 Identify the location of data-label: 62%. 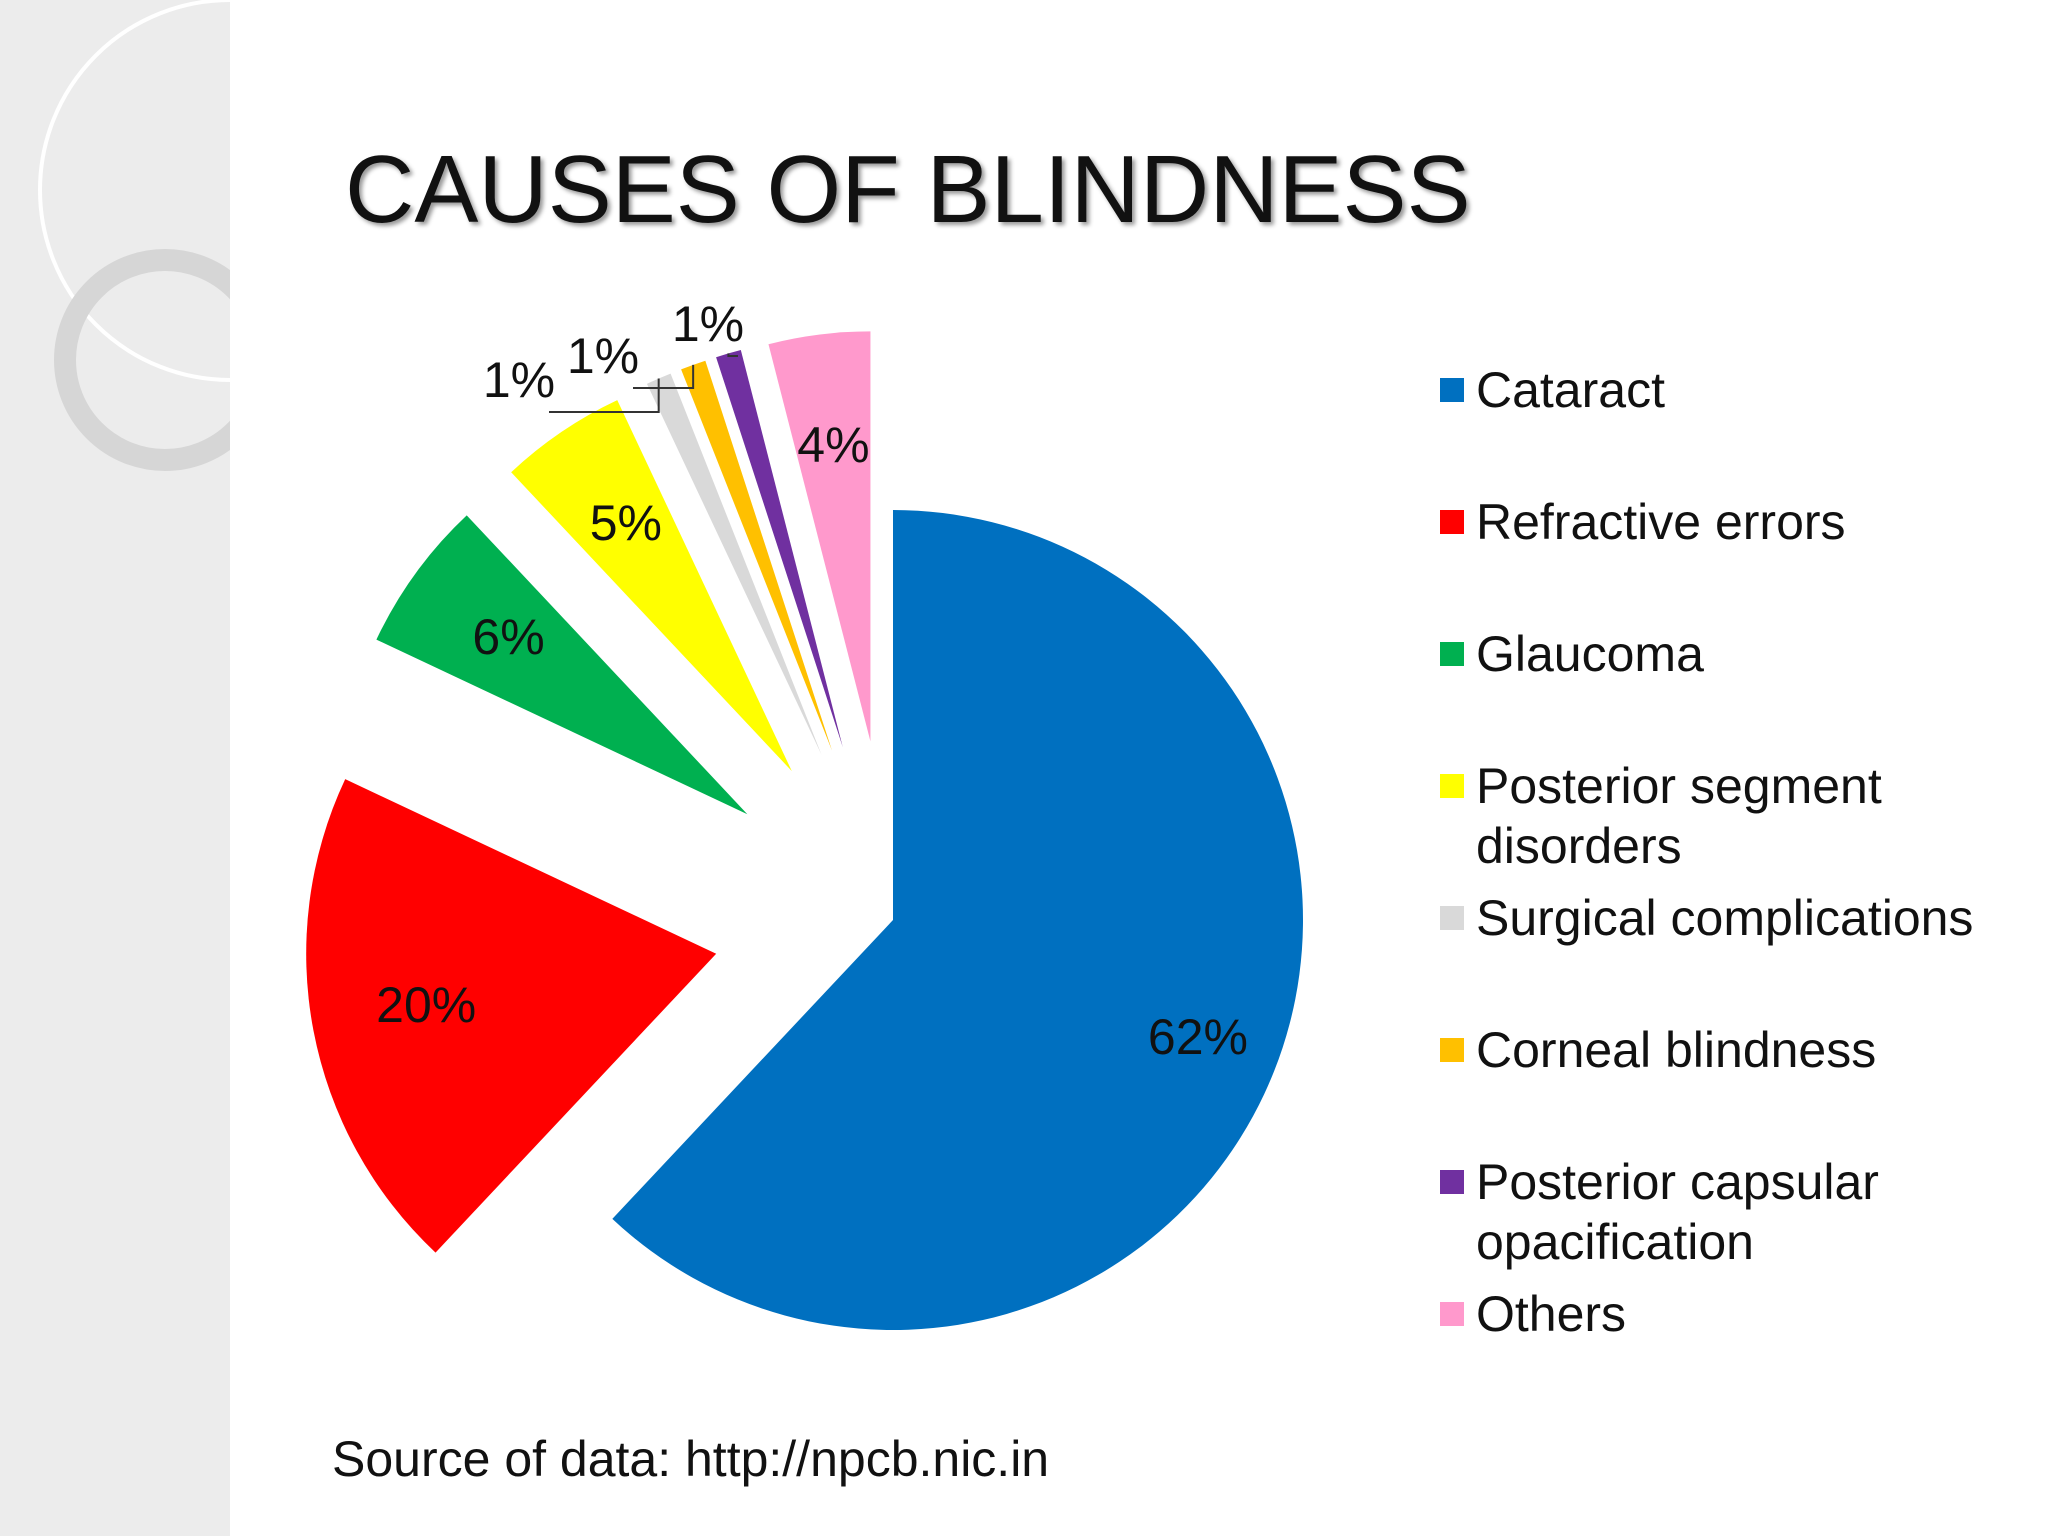
(1198, 1037).